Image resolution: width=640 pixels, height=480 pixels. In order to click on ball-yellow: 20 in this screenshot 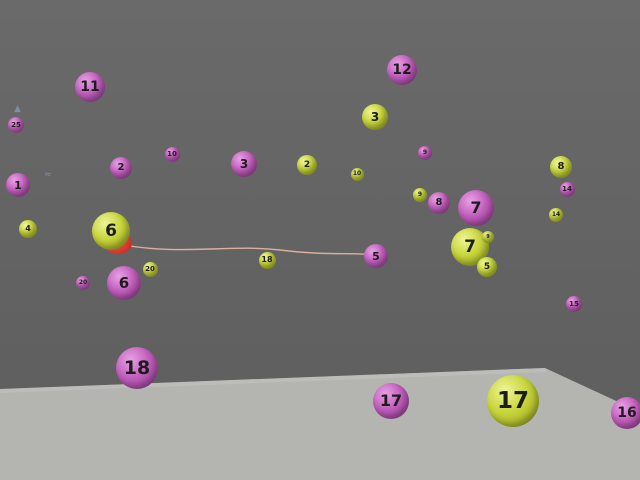, I will do `click(150, 269)`.